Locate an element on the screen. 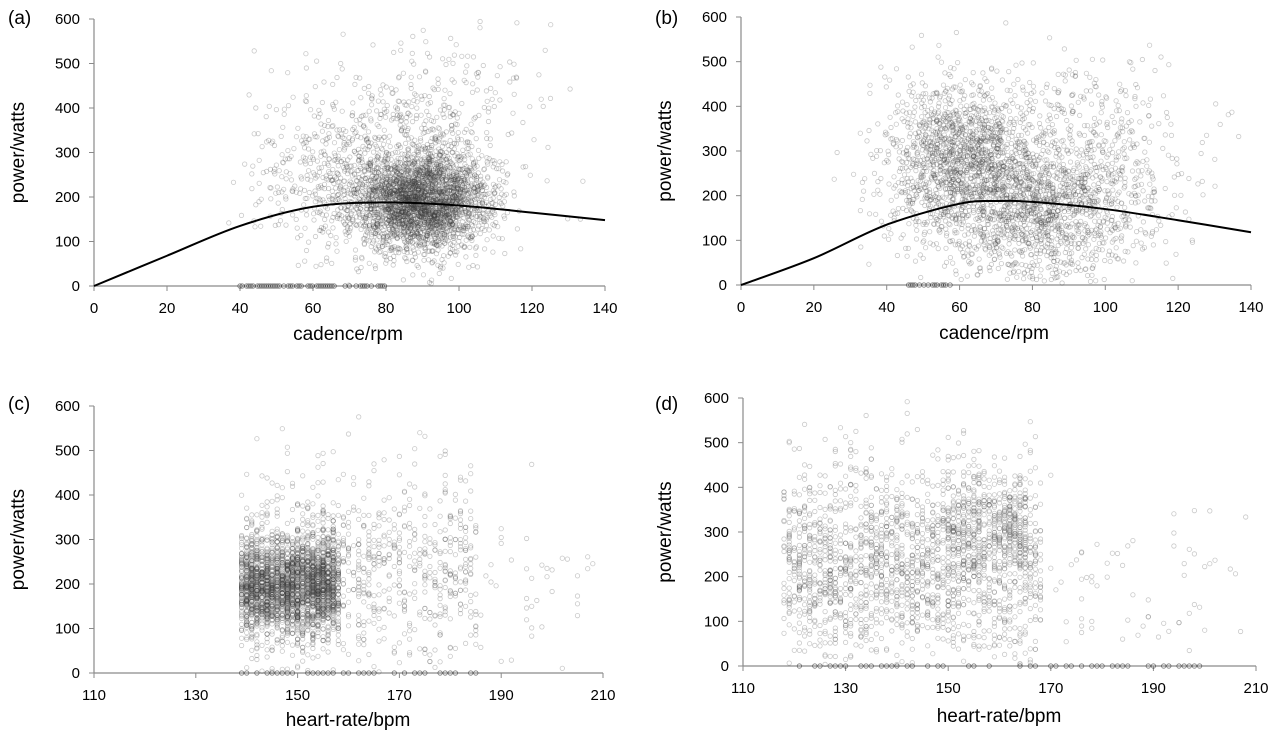 The image size is (1278, 731). y-tick-label: 500 is located at coordinates (67, 64).